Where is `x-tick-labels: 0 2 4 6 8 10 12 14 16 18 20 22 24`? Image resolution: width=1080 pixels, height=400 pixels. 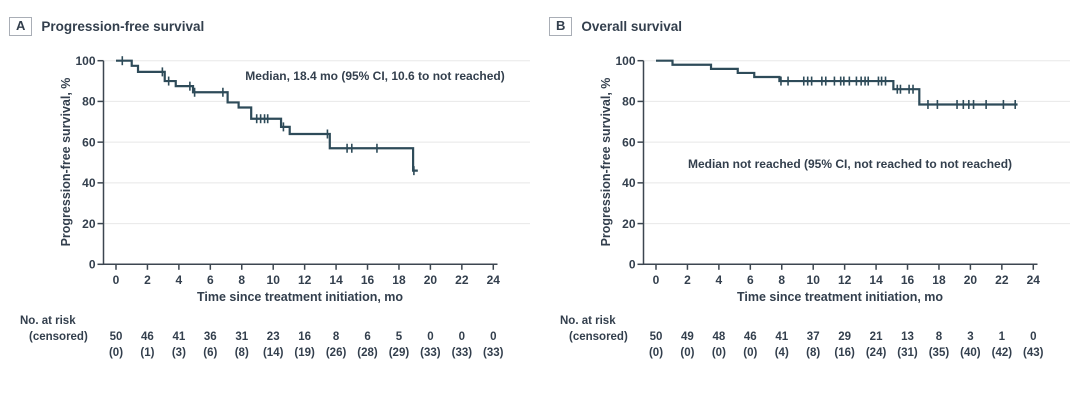 x-tick-labels: 0 2 4 6 8 10 12 14 16 18 20 22 24 is located at coordinates (307, 280).